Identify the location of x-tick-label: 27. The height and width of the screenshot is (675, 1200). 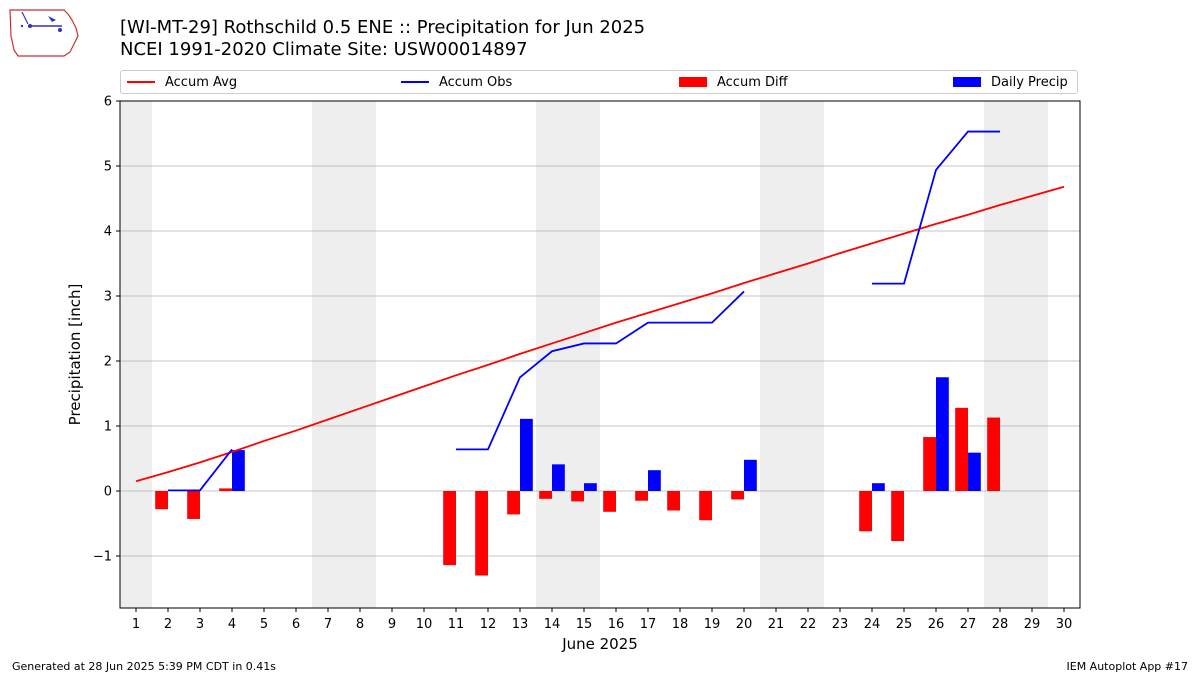
(968, 624).